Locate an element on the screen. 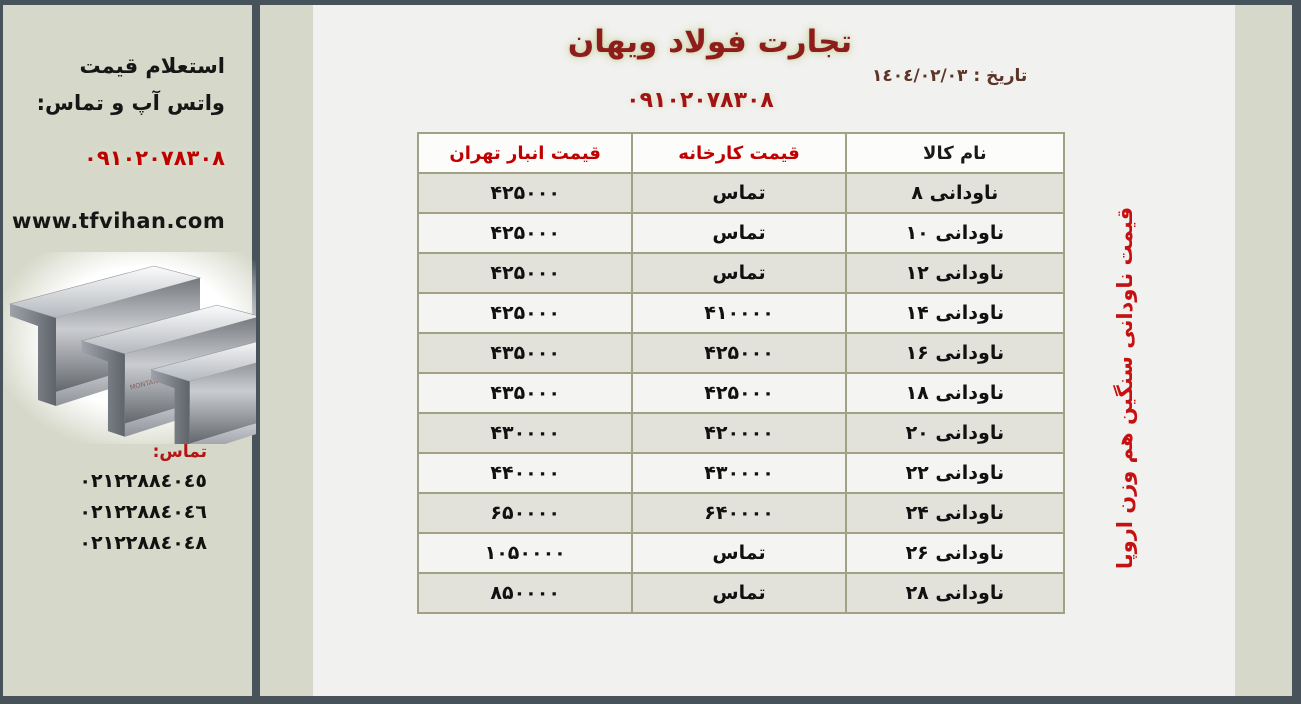  table-row: ناودانی ۲۸ تماس ۸۵۰۰۰۰ is located at coordinates (741, 593).